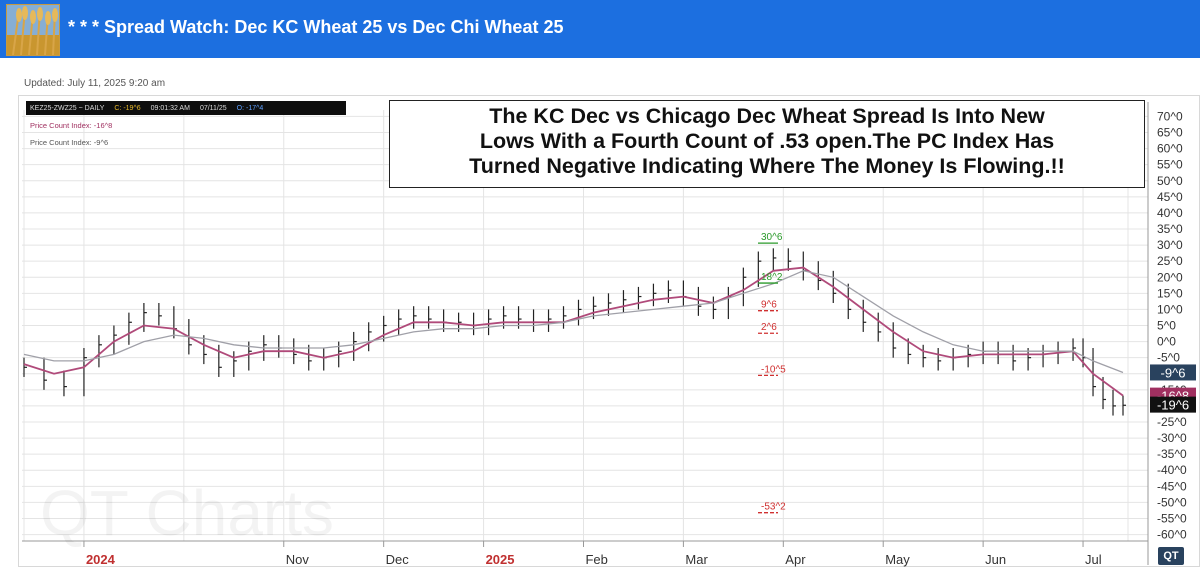 This screenshot has width=1200, height=567. Describe the element at coordinates (1170, 277) in the screenshot. I see `y-tick-label: 20^0` at that location.